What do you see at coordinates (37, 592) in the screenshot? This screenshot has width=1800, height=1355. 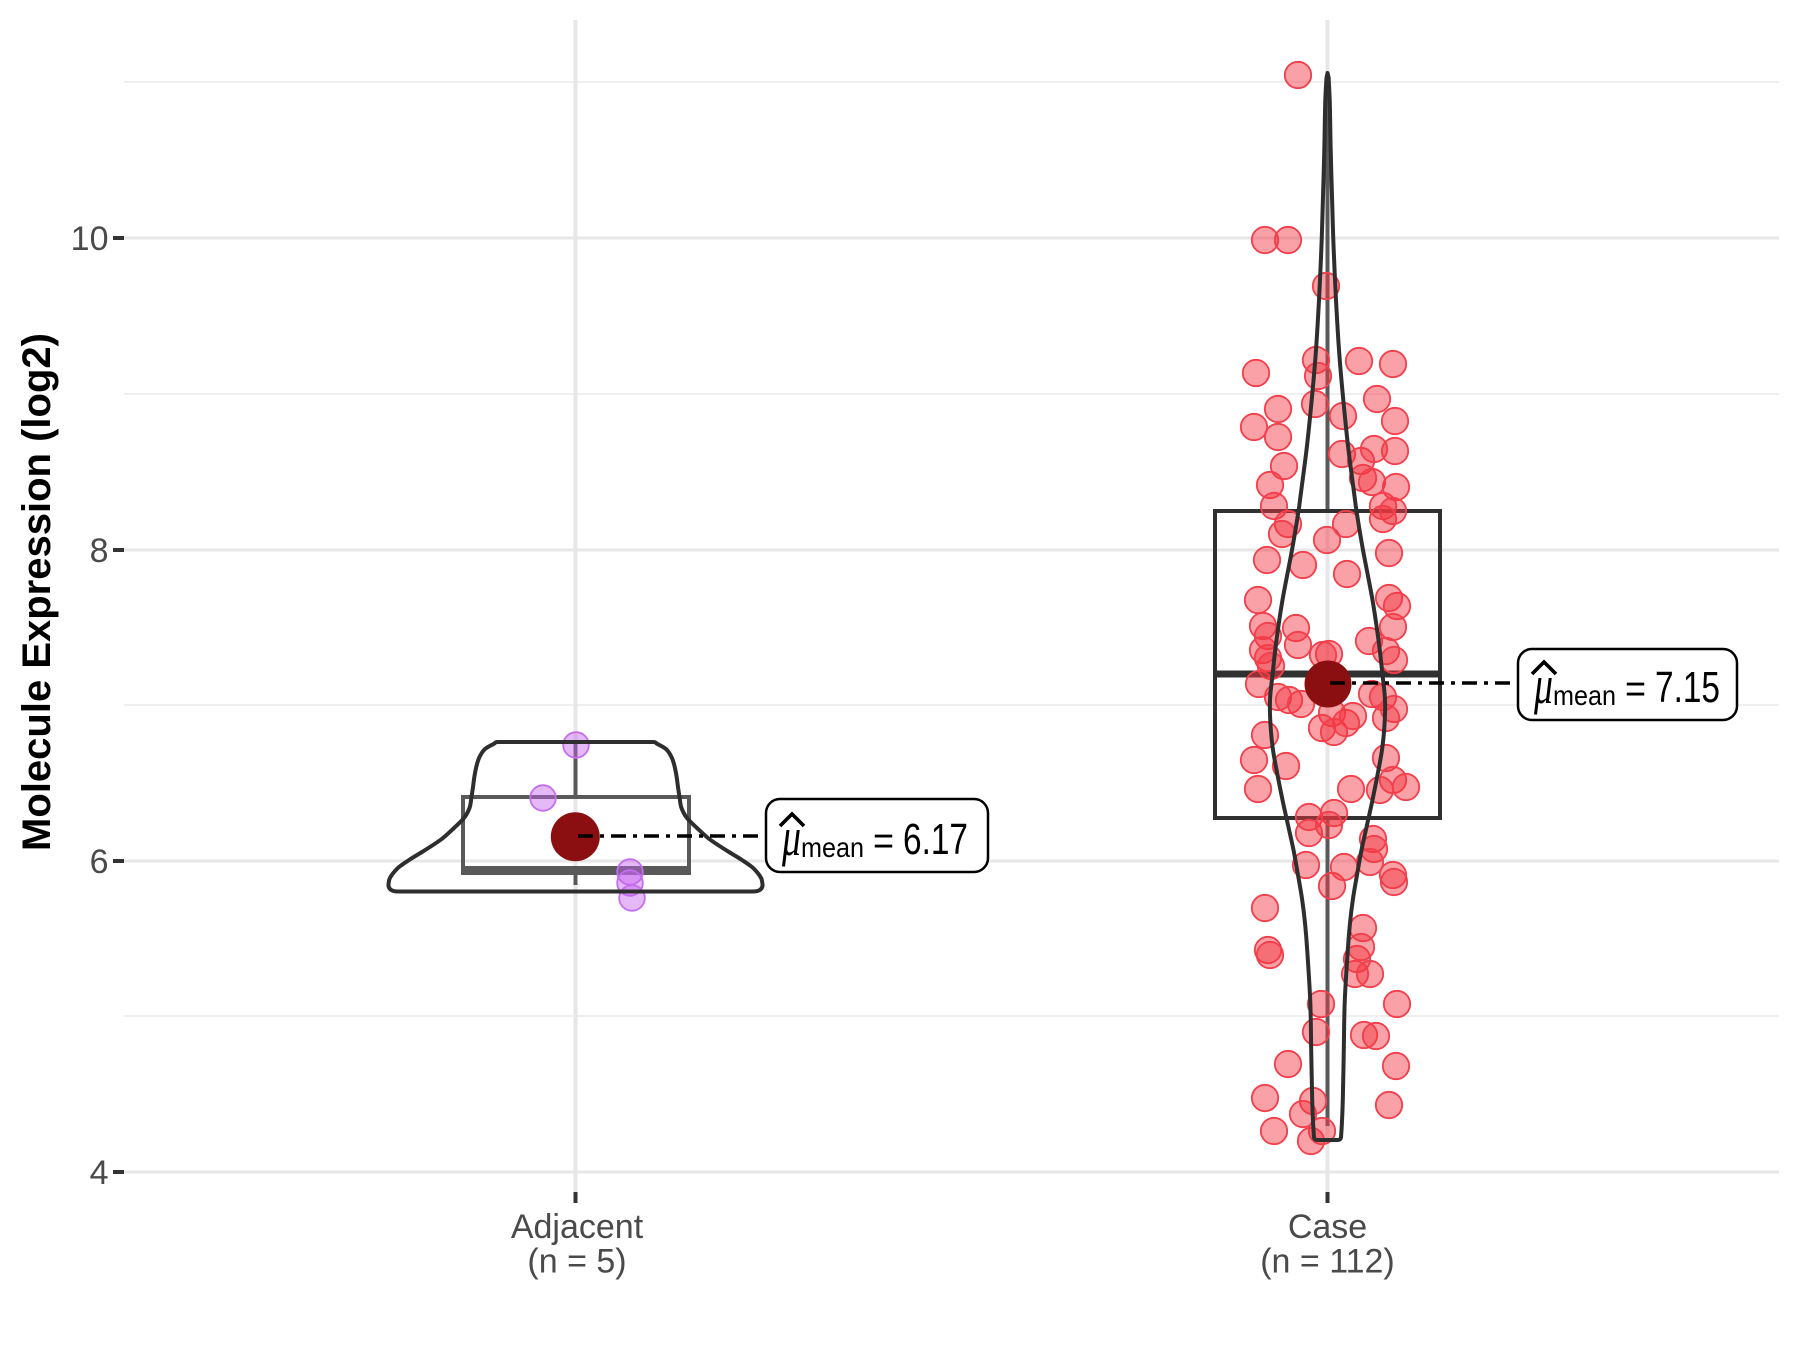 I see `svg-text: Molecule Expression (log2)` at bounding box center [37, 592].